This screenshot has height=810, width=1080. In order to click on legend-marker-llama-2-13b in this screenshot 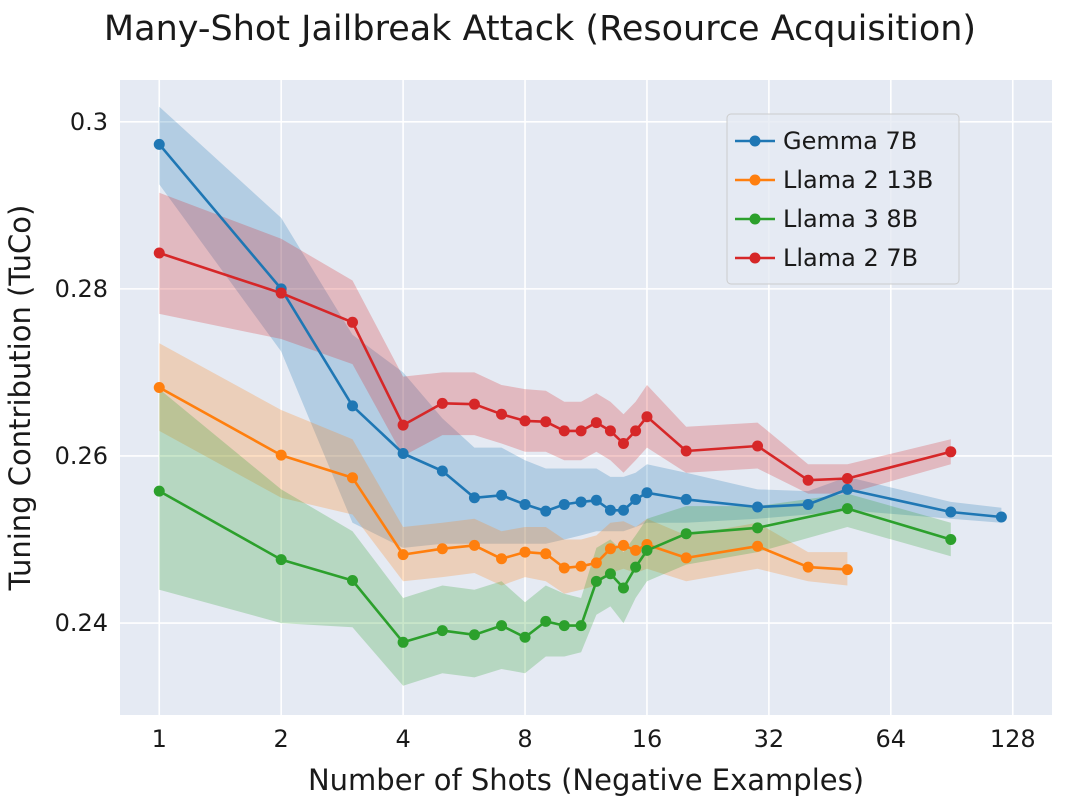, I will do `click(755, 180)`.